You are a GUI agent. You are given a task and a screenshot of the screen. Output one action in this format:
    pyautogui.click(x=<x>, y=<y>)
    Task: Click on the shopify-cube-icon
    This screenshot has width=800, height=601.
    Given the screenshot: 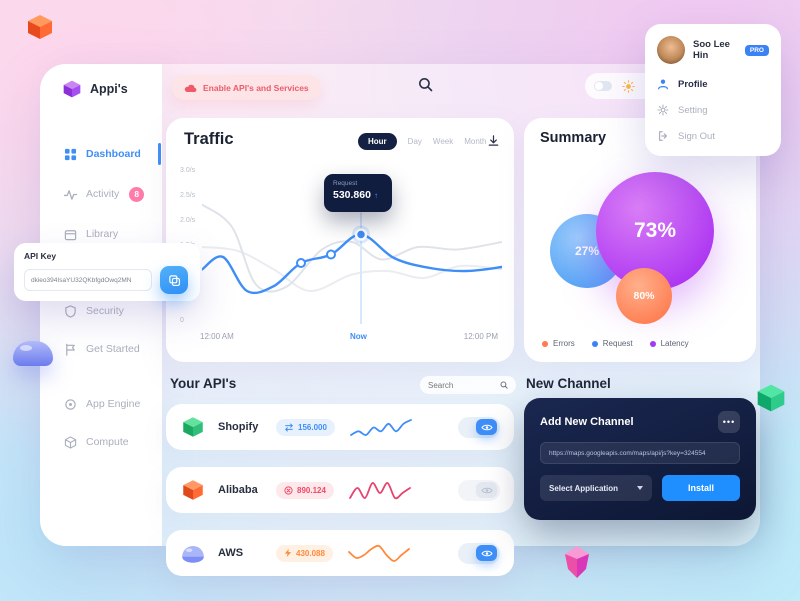 What is the action you would take?
    pyautogui.click(x=193, y=427)
    